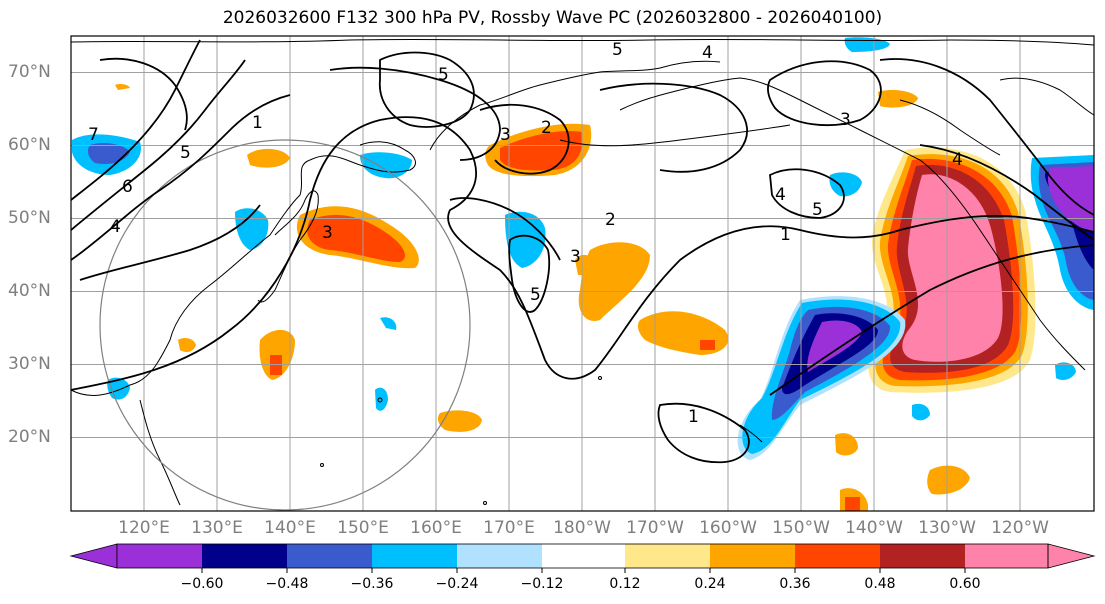 This screenshot has width=1105, height=604. What do you see at coordinates (202, 584) in the screenshot?
I see `colorbar-tick-label: −0.60` at bounding box center [202, 584].